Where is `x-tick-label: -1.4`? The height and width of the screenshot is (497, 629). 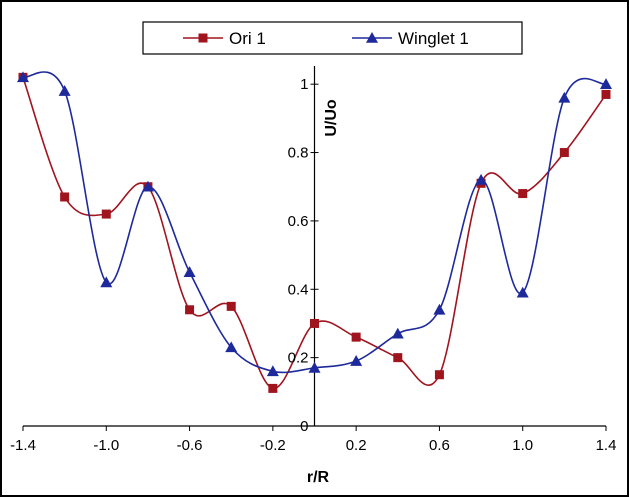
x-tick-label: -1.4 is located at coordinates (23, 445).